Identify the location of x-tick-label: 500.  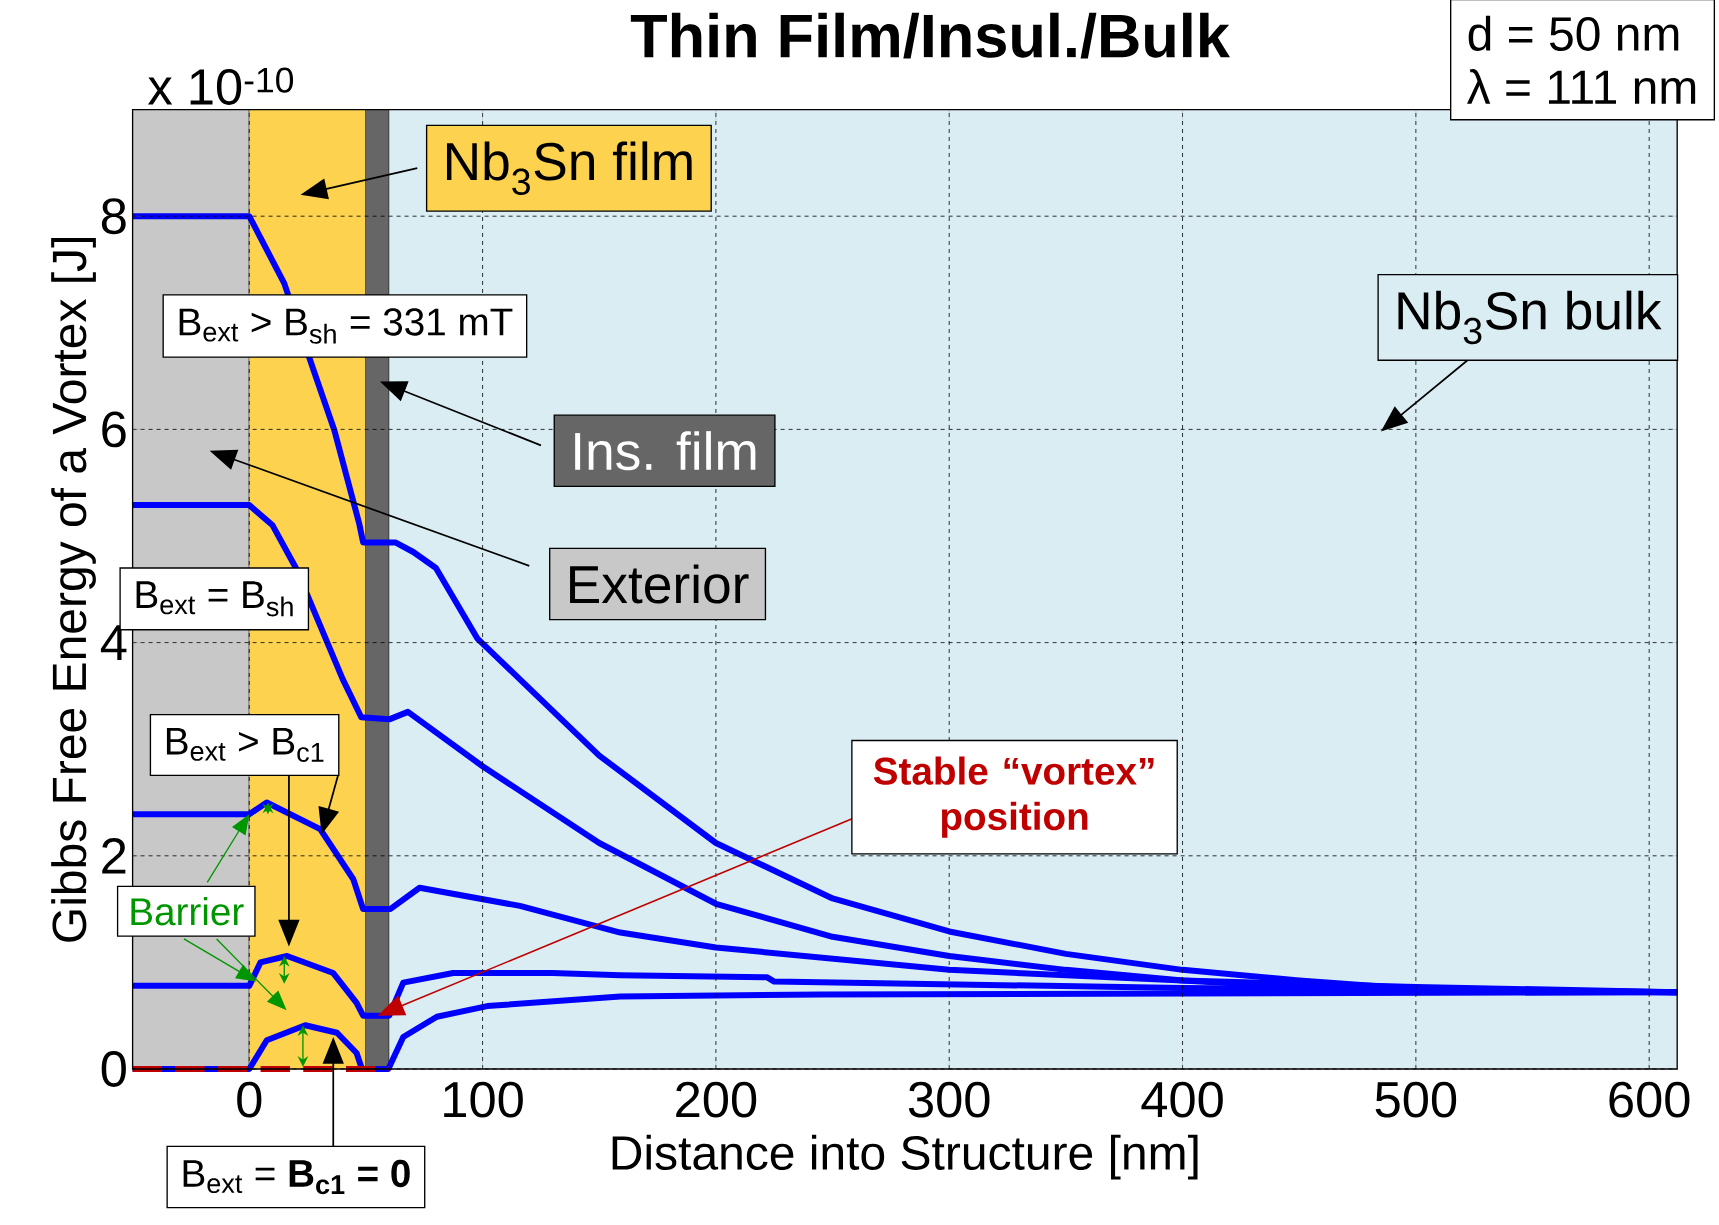
(1416, 1099).